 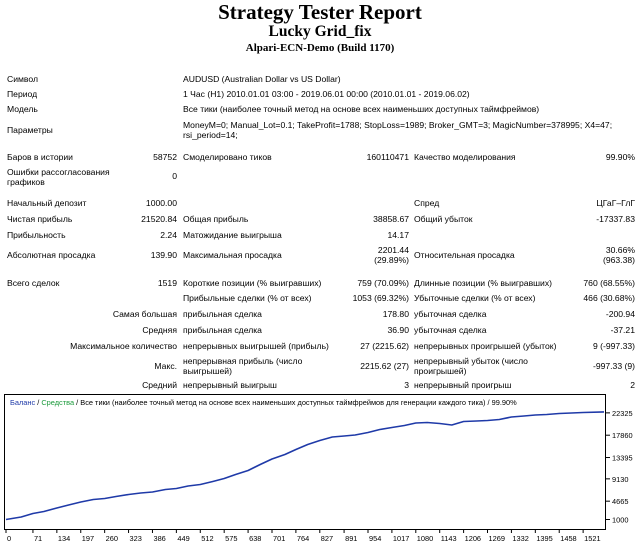 What do you see at coordinates (475, 298) in the screenshot?
I see `loss-trades-label: Убыточные сделки (% от всех)` at bounding box center [475, 298].